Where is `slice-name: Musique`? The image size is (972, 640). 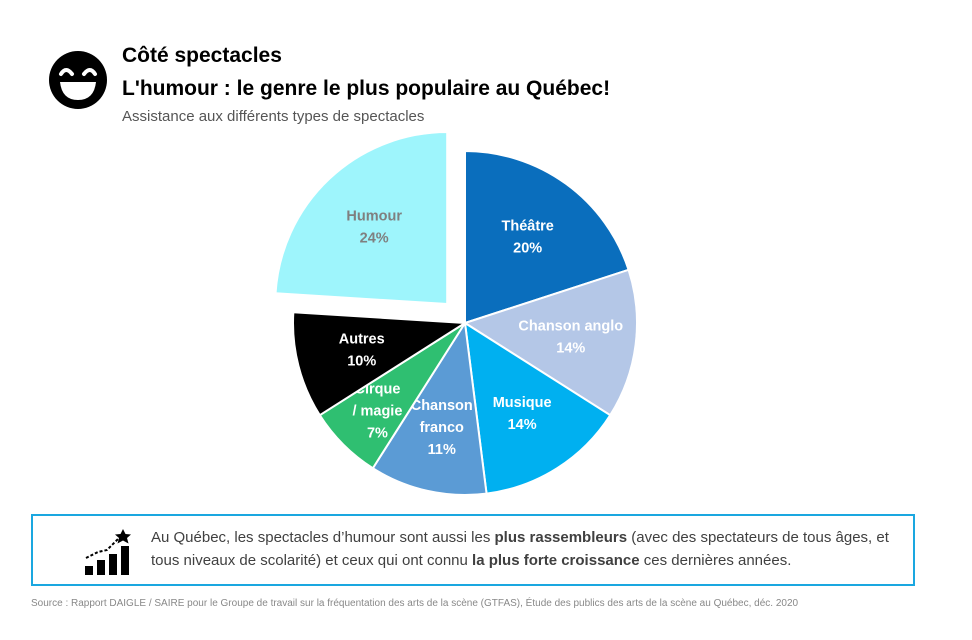 slice-name: Musique is located at coordinates (522, 403).